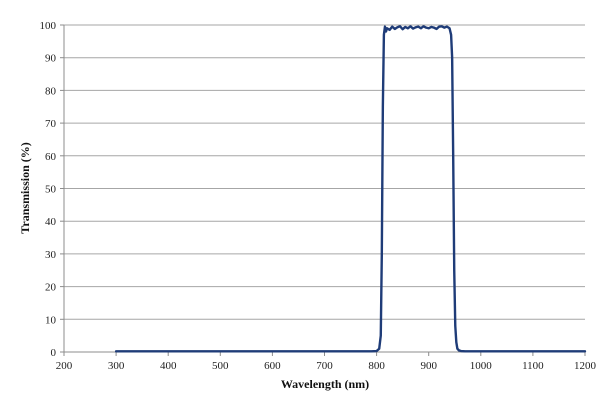 The image size is (616, 410). I want to click on y-tick-label: 30, so click(51, 255).